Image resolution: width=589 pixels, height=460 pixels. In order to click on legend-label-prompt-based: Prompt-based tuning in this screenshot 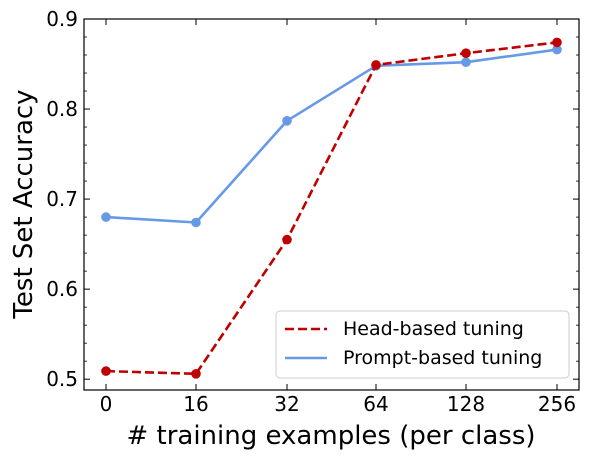, I will do `click(442, 358)`.